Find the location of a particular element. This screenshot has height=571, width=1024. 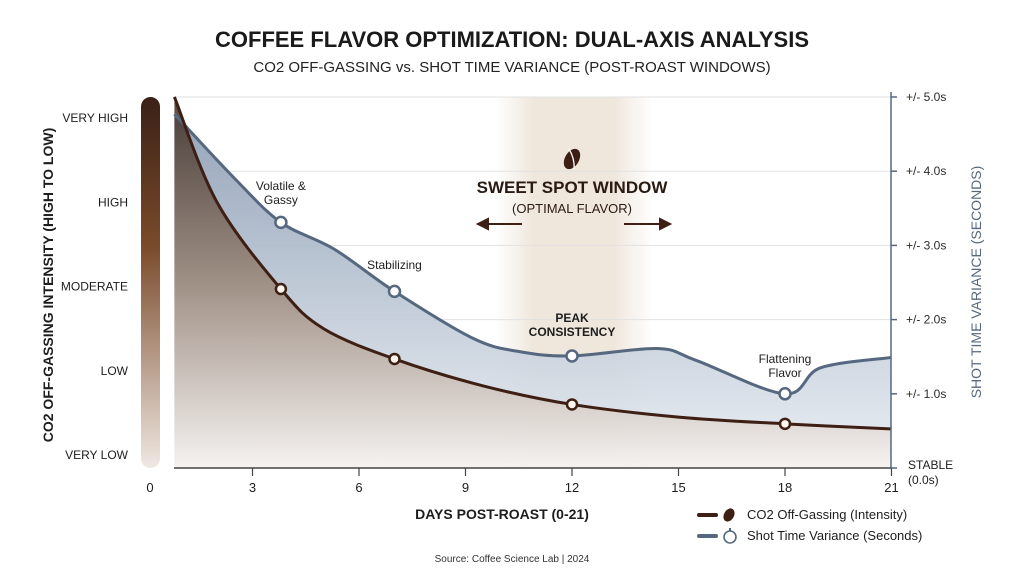

sweet-spot-subtitle: (OPTIMAL FLAVOR) is located at coordinates (572, 208).